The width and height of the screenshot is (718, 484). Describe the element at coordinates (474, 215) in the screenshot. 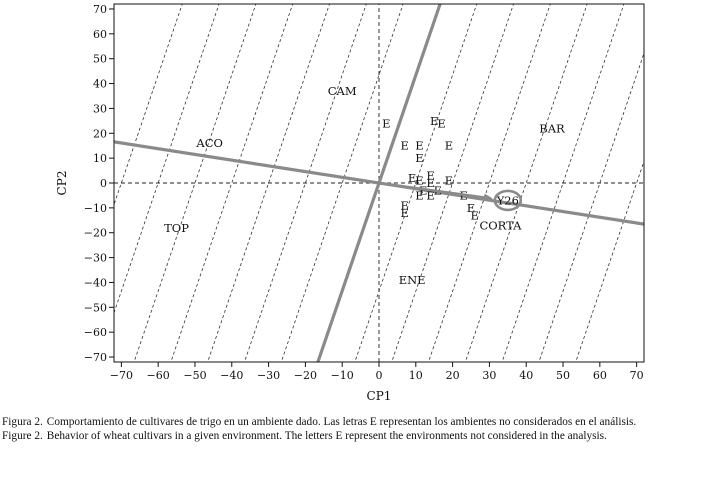

I see `environment-point-20: E` at that location.